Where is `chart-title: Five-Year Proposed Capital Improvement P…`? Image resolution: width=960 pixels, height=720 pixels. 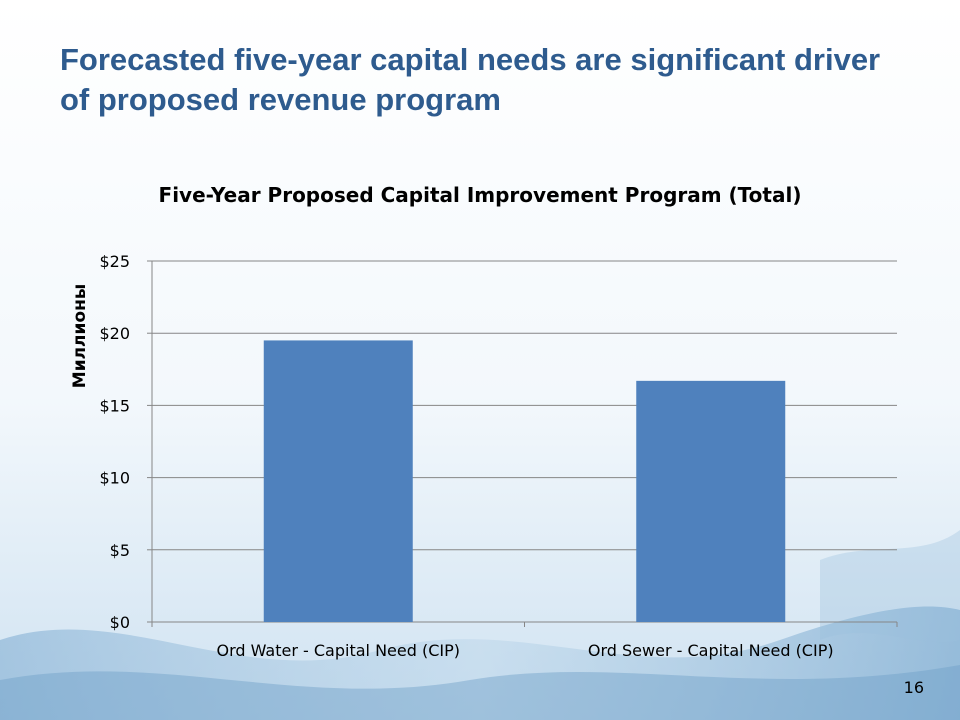
chart-title: Five-Year Proposed Capital Improvement P… is located at coordinates (480, 195).